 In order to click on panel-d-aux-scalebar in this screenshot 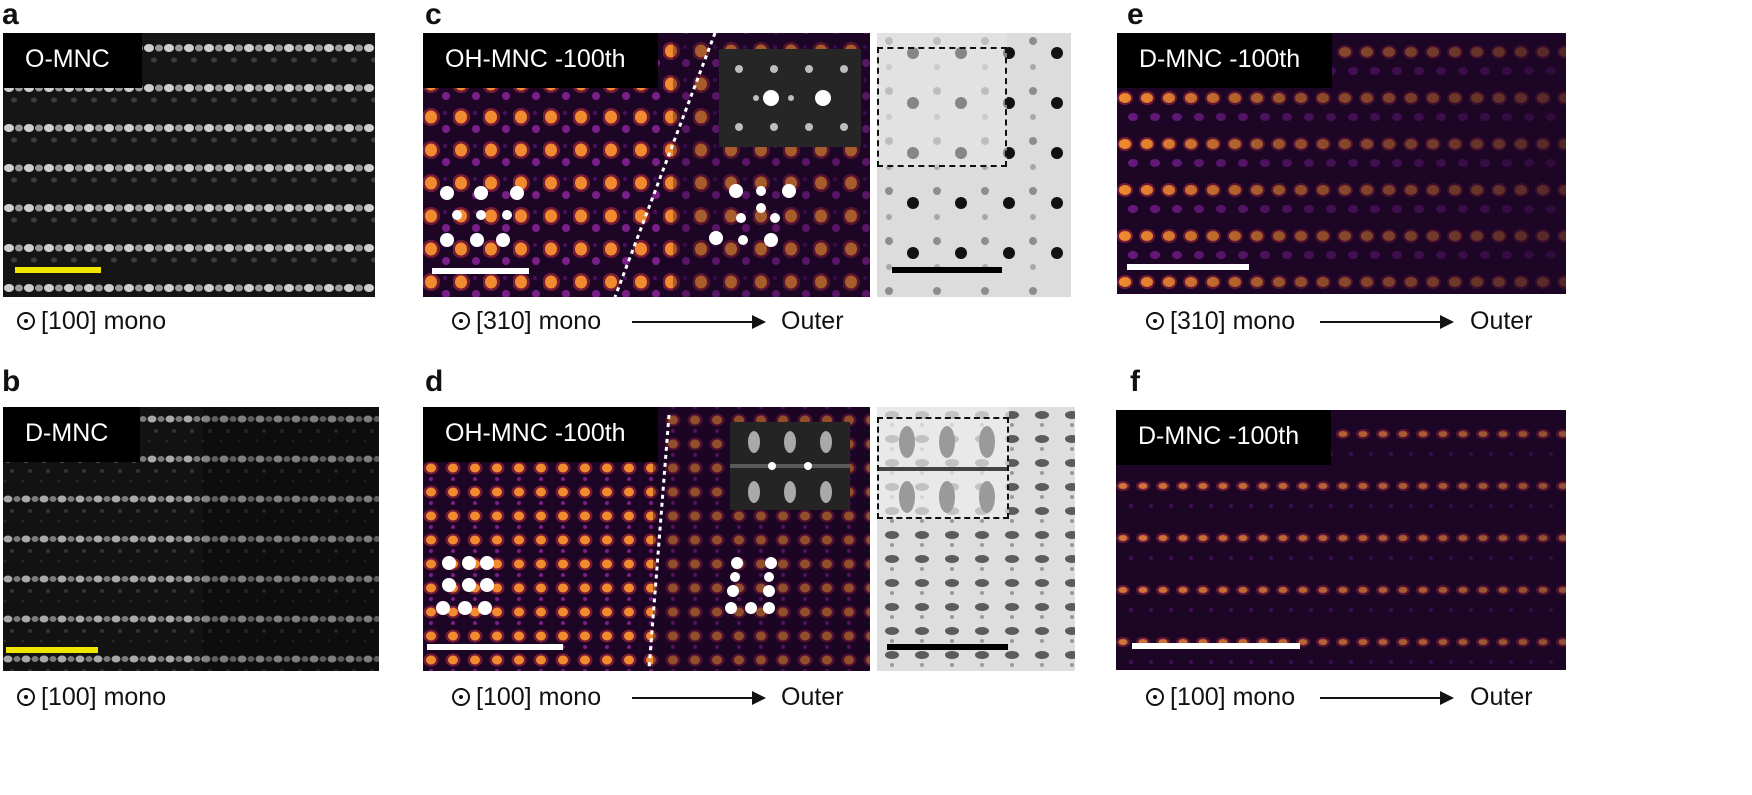, I will do `click(947, 647)`.